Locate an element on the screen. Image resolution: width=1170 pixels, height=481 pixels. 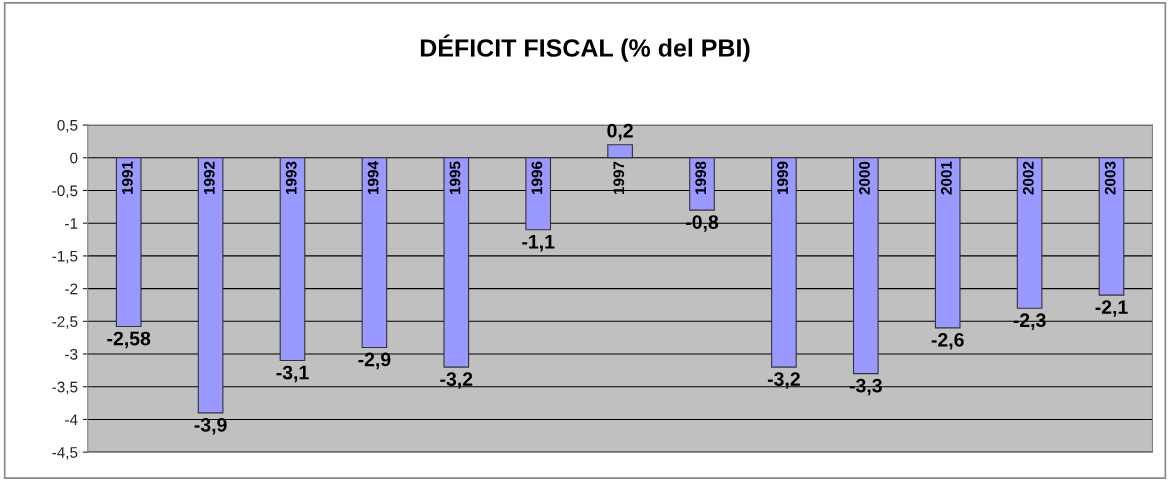
x-tick-label: 1994 is located at coordinates (373, 178).